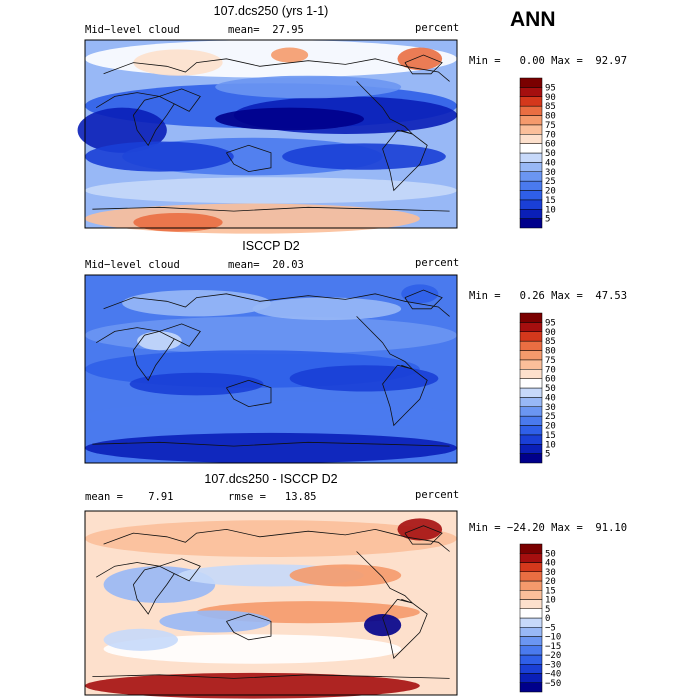  Describe the element at coordinates (550, 417) in the screenshot. I see `colorbar-level-label: 25` at that location.